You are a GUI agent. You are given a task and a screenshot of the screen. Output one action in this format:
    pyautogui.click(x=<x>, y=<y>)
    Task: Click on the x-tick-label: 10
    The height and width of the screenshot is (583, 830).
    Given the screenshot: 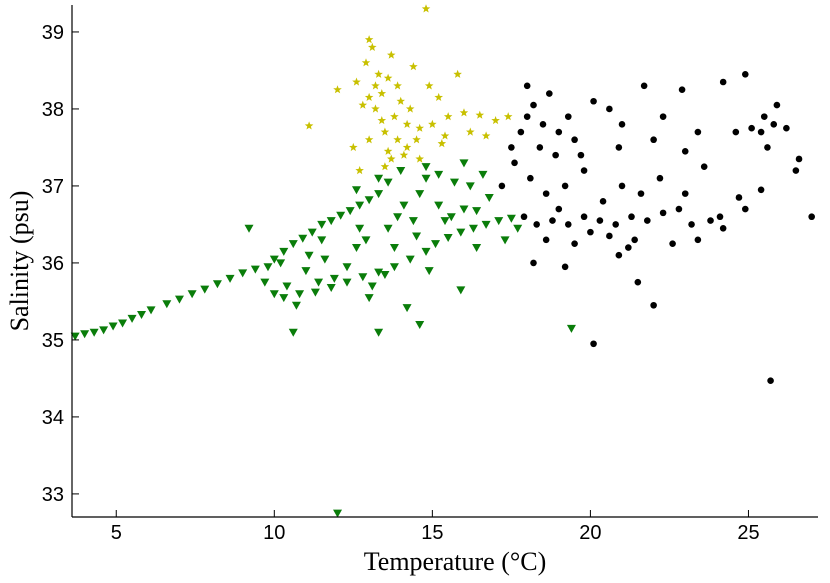 What is the action you would take?
    pyautogui.click(x=274, y=533)
    